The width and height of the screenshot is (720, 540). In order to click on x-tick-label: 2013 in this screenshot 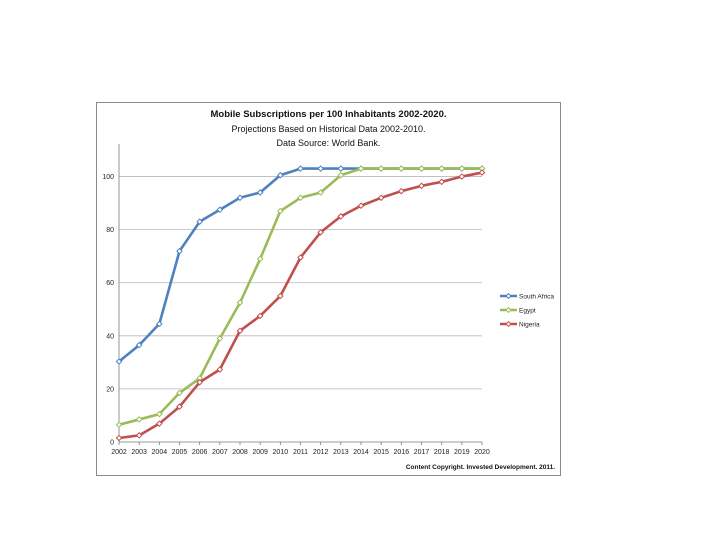, I will do `click(341, 452)`.